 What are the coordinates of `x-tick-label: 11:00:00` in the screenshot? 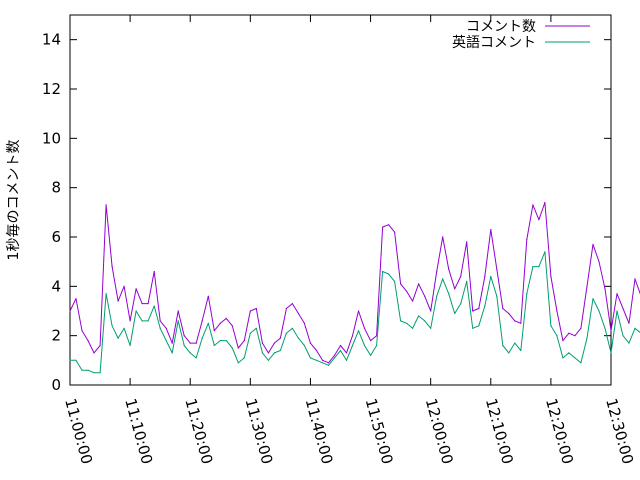 It's located at (78, 431).